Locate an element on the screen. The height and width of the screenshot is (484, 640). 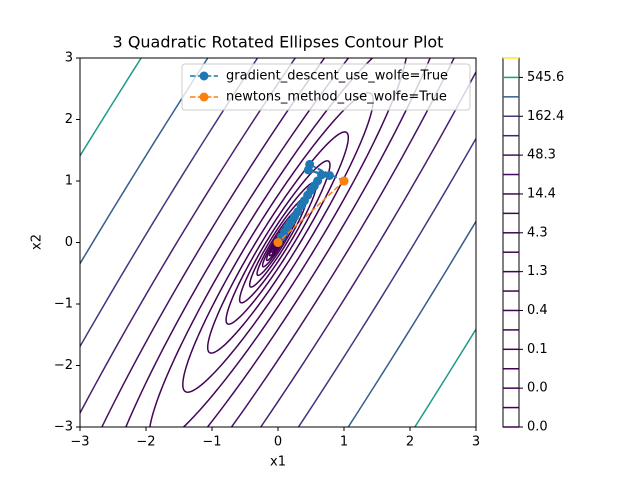
y-tick-label: −1 is located at coordinates (63, 304).